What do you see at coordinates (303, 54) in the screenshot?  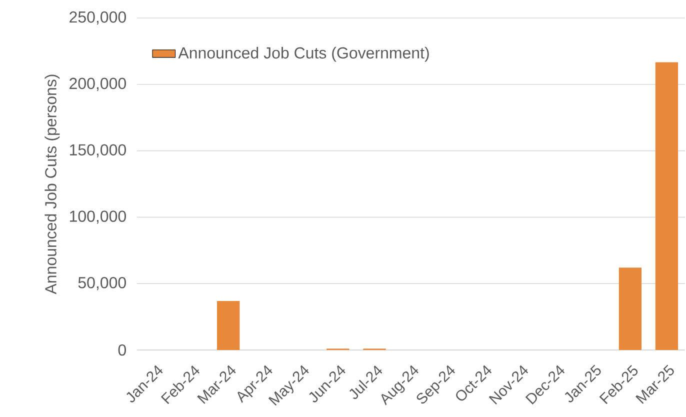 I see `legend-label: Announced Job Cuts (Government)` at bounding box center [303, 54].